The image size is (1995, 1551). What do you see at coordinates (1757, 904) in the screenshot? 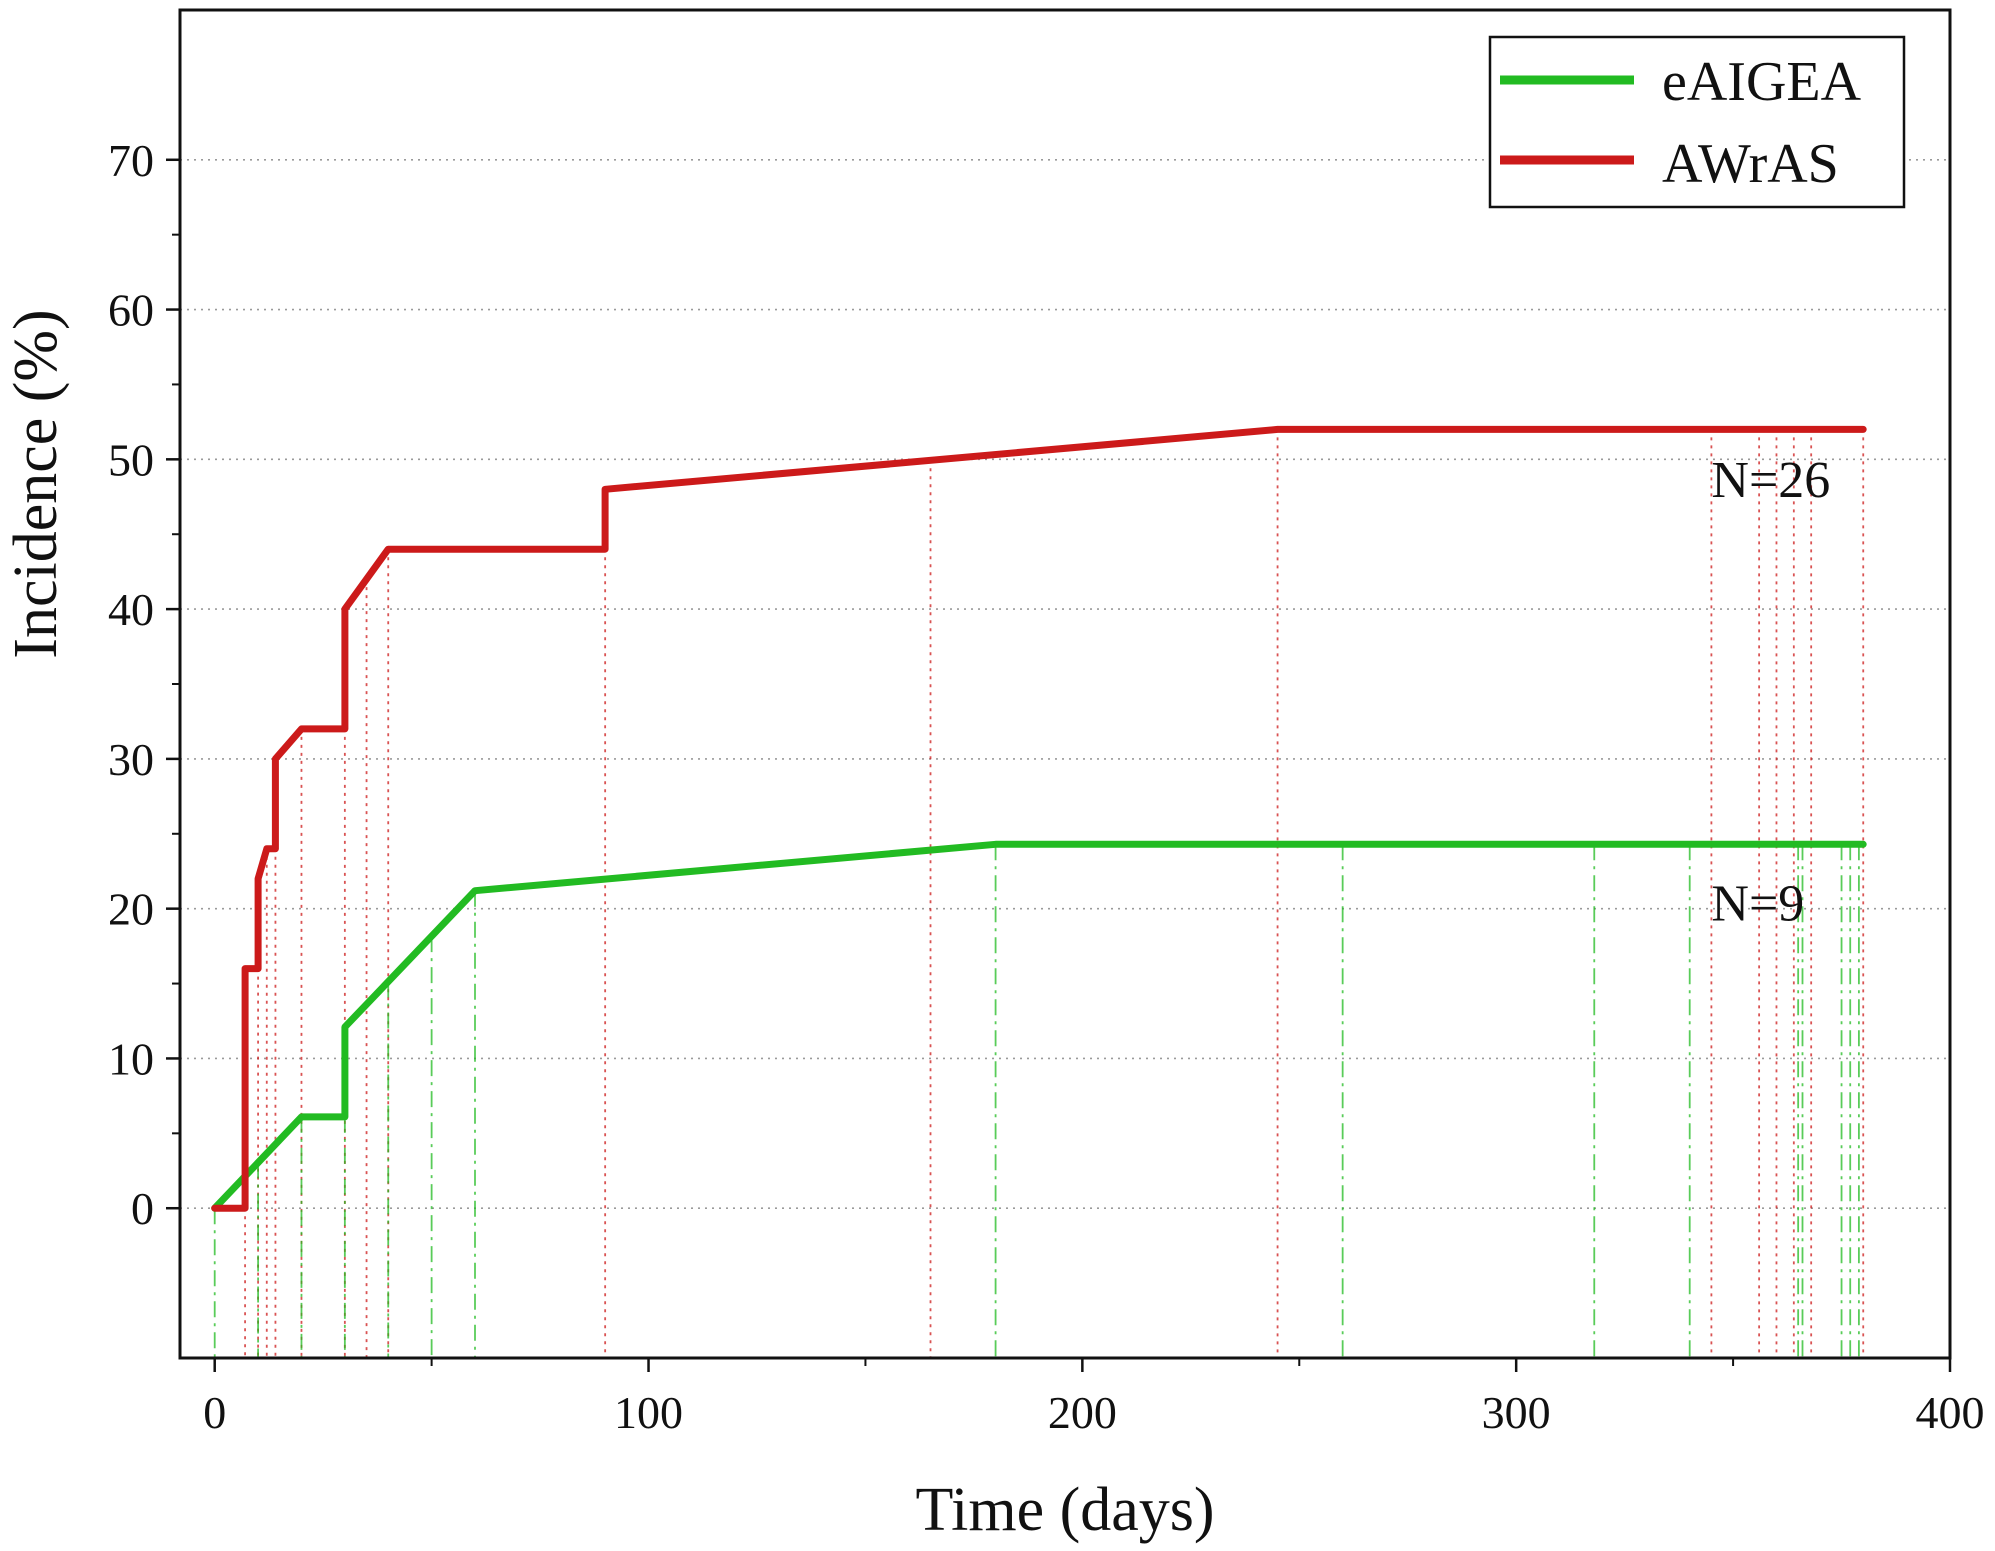
I see `annotation-1: N=9` at bounding box center [1757, 904].